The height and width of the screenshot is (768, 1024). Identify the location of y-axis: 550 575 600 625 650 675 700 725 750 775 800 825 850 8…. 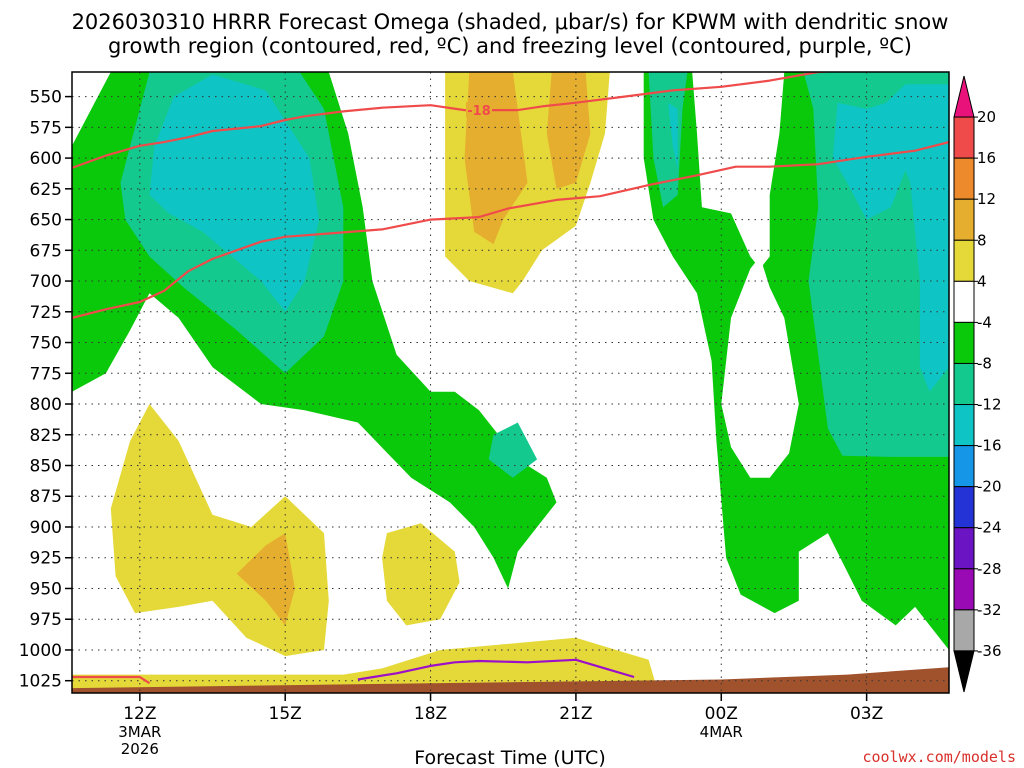
(45, 390).